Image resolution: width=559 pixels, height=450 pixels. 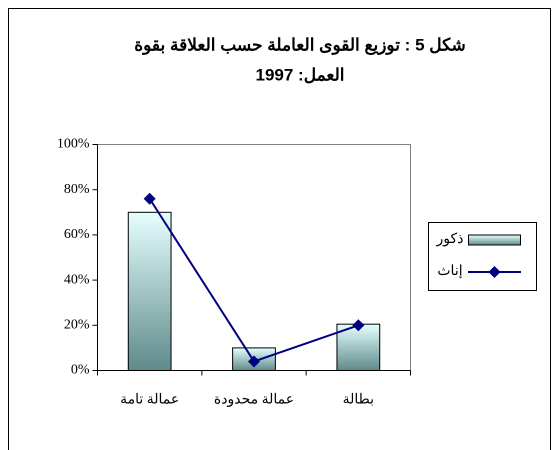 What do you see at coordinates (254, 400) in the screenshot?
I see `x-tick-label: عمالة محدودة` at bounding box center [254, 400].